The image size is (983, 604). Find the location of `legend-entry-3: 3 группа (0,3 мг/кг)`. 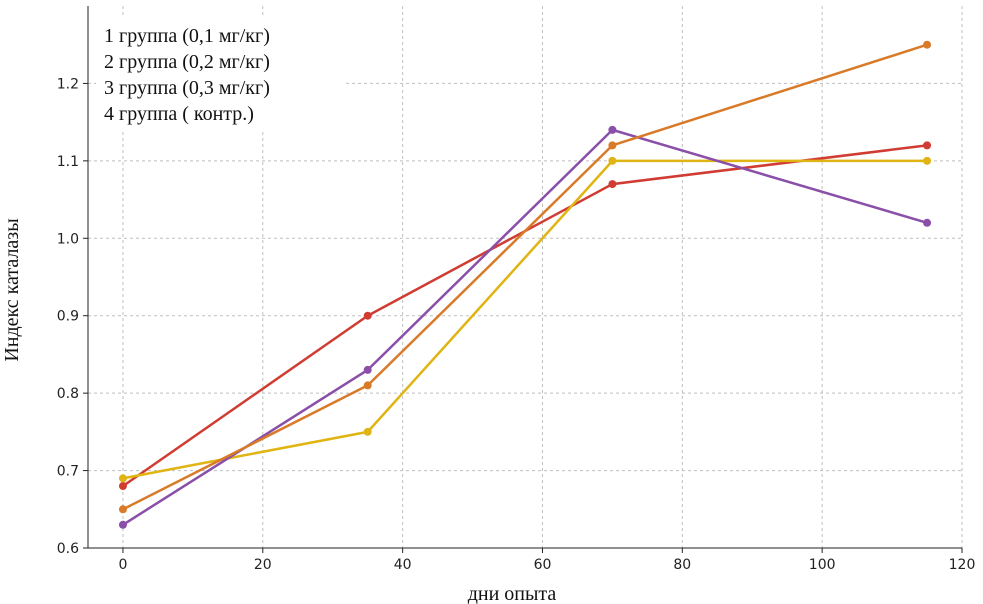

legend-entry-3: 3 группа (0,3 мг/кг) is located at coordinates (187, 88).